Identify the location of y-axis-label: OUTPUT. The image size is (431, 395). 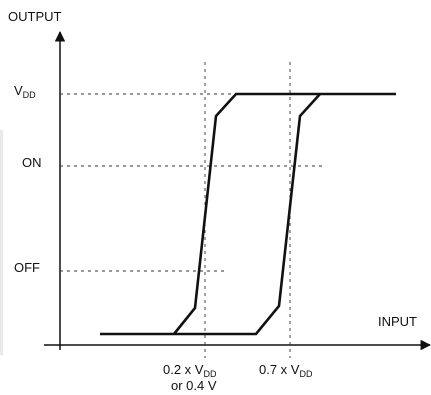
(35, 16).